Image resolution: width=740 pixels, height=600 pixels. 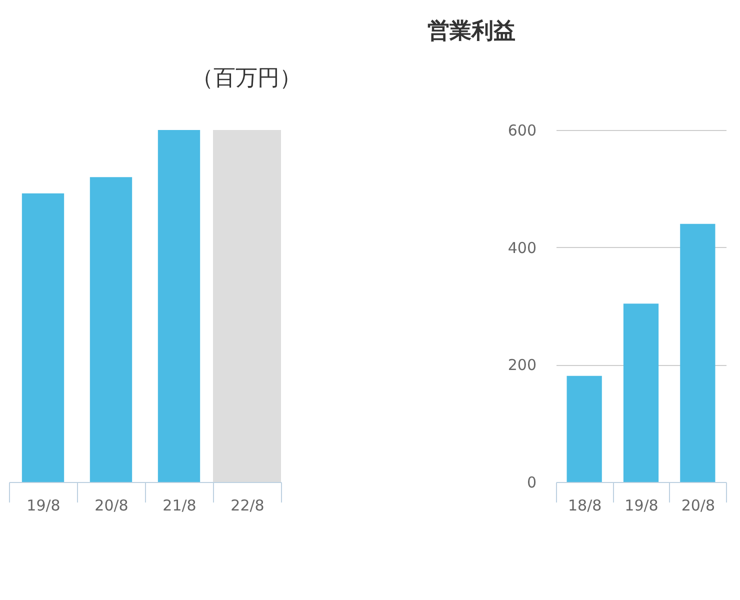 I want to click on y-tick-label: 400, so click(x=522, y=247).